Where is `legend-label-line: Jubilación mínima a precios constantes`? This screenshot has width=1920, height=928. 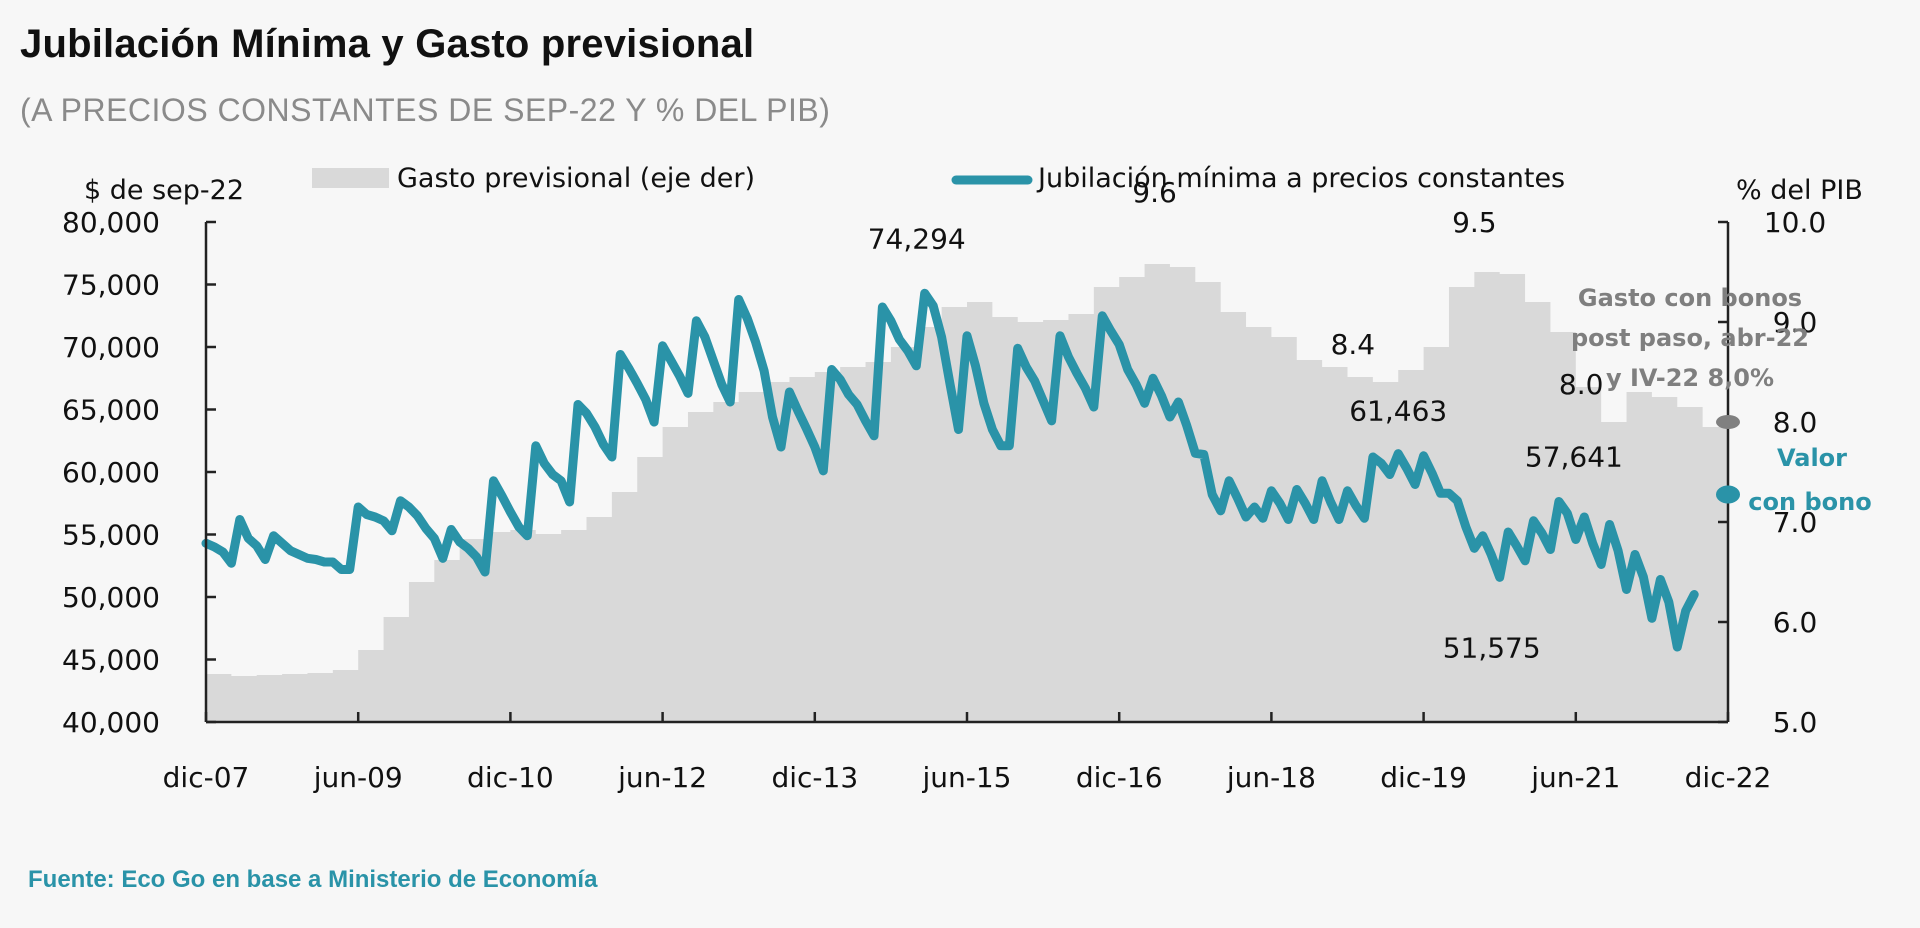 legend-label-line: Jubilación mínima a precios constantes is located at coordinates (1300, 178).